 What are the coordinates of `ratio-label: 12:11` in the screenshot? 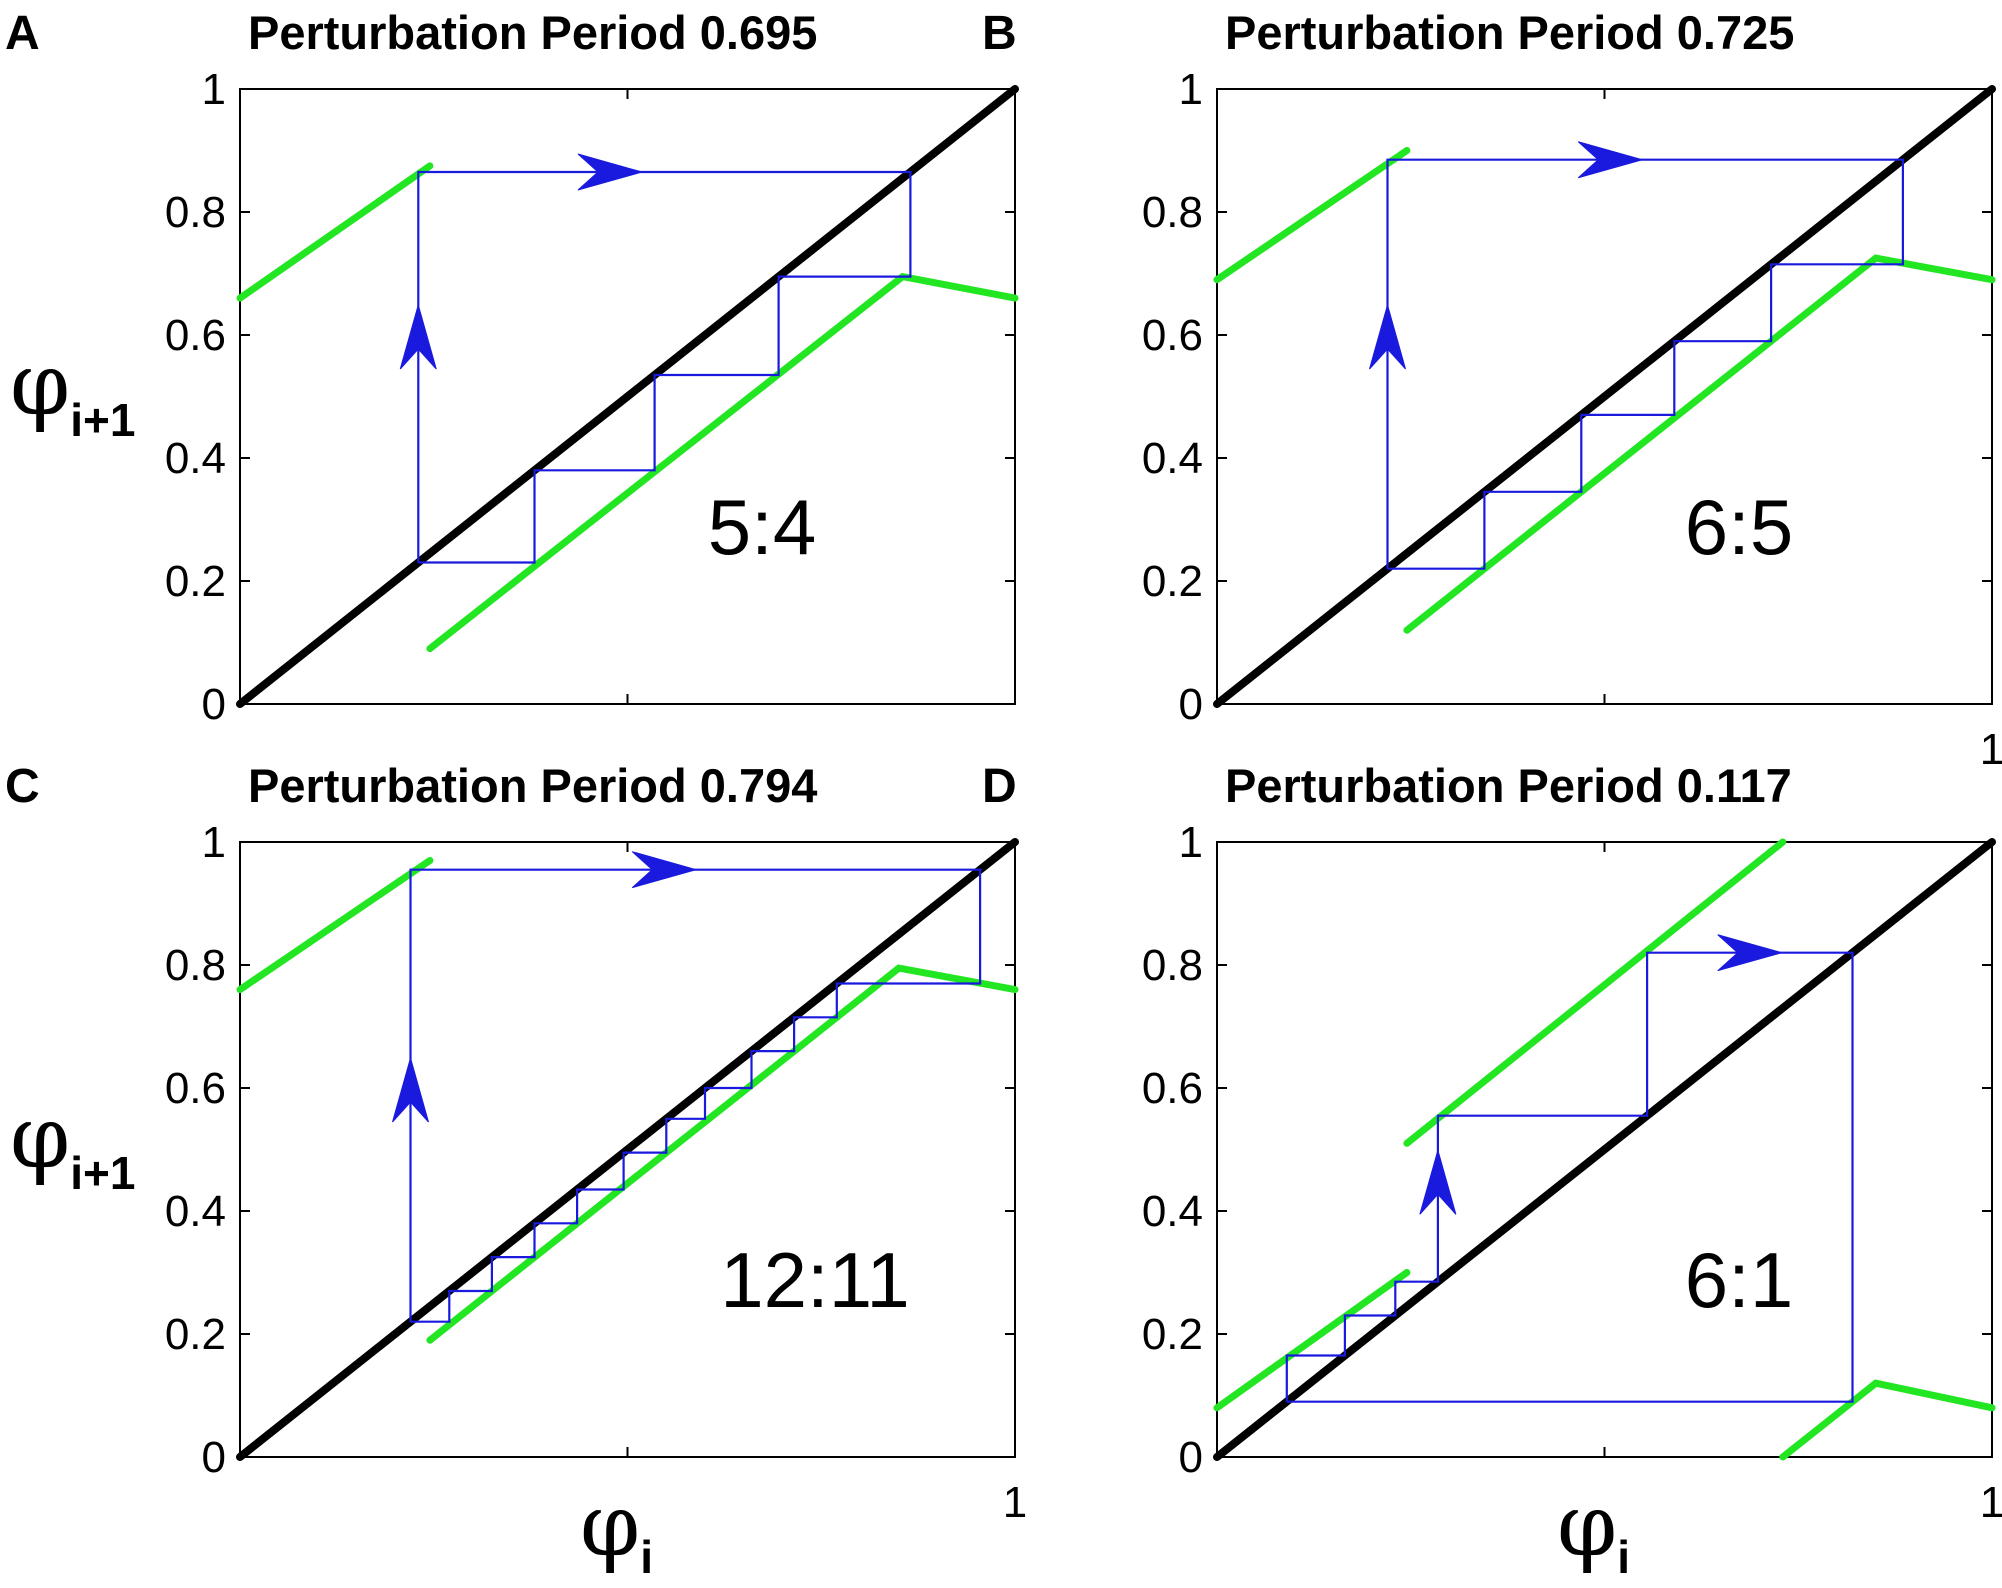 It's located at (814, 1280).